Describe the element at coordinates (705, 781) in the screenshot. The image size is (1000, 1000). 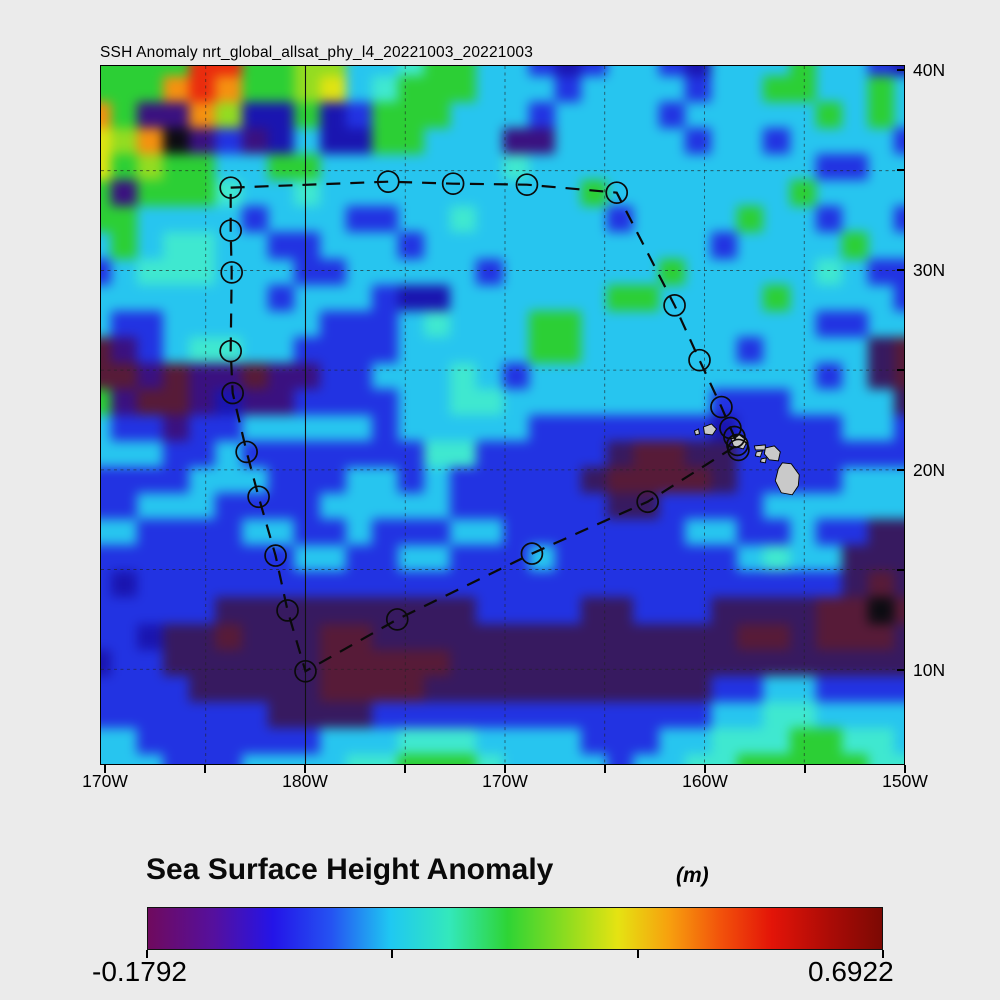
I see `x-axis-label: 160W` at that location.